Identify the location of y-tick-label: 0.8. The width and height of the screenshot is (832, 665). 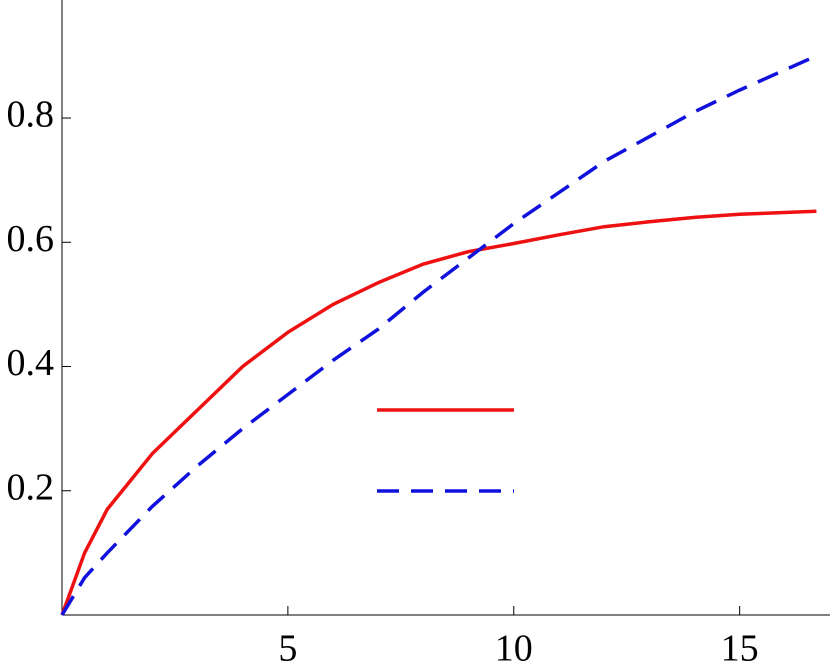
(31, 115).